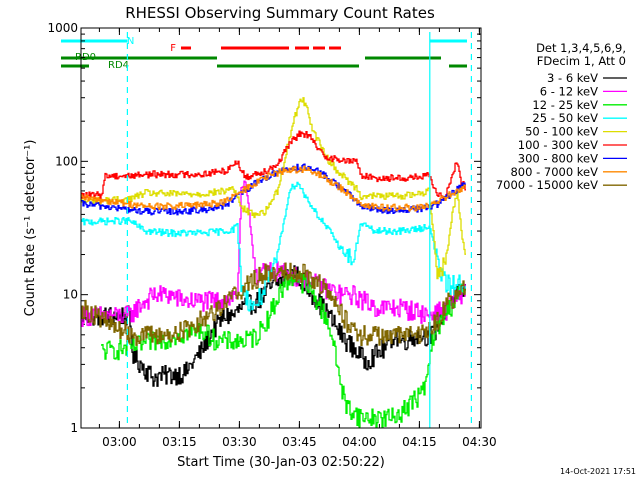  I want to click on legend-label-7: 300 - 800 keV, so click(558, 158).